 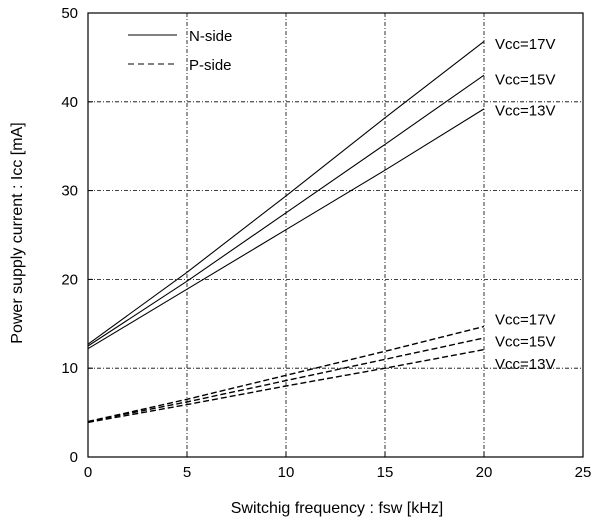 What do you see at coordinates (385, 472) in the screenshot?
I see `x-tick-label: 15` at bounding box center [385, 472].